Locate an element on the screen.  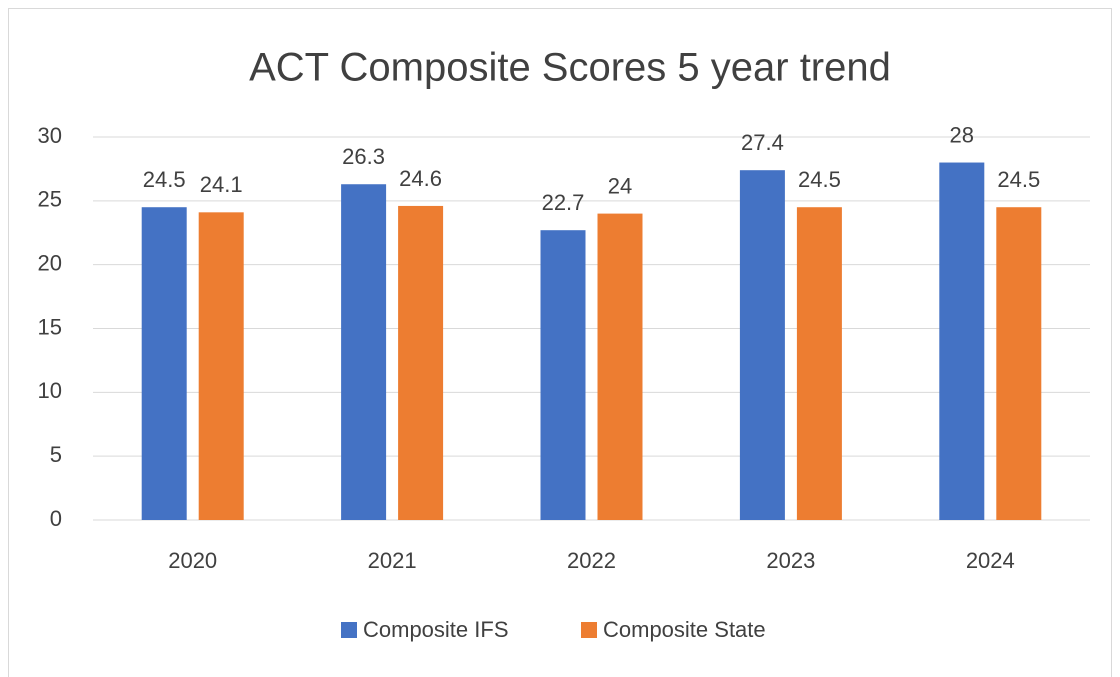
y-tick-label: 25 is located at coordinates (50, 199).